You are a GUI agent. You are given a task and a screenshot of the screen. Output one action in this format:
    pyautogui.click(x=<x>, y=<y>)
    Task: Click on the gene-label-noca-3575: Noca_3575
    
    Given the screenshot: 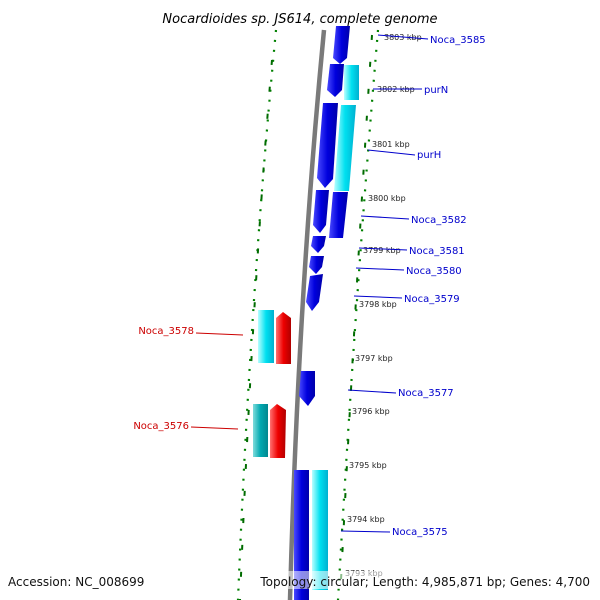 What is the action you would take?
    pyautogui.click(x=420, y=532)
    